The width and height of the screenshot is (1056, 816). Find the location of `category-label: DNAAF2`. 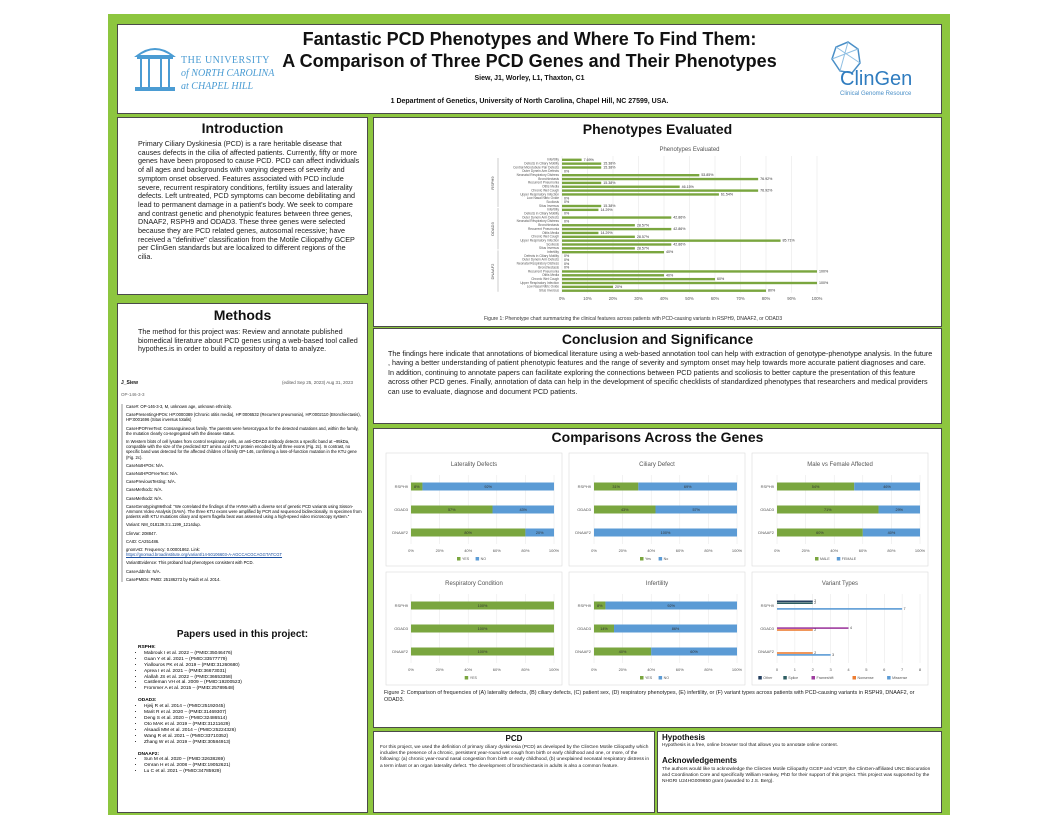

category-label: DNAAF2 is located at coordinates (400, 651).